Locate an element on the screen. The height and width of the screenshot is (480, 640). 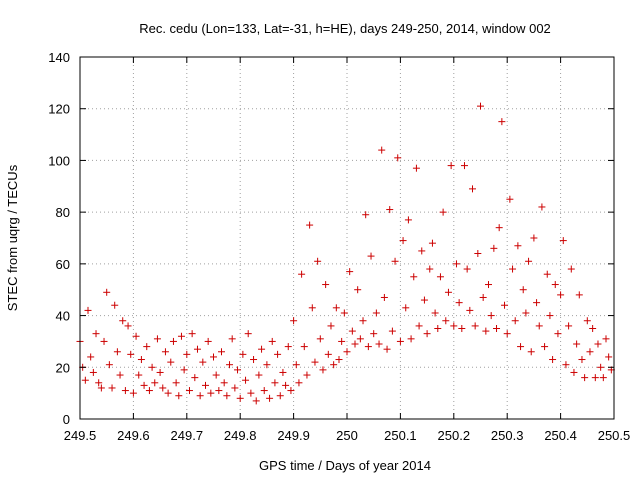
y-tick-label: 120 is located at coordinates (59, 109).